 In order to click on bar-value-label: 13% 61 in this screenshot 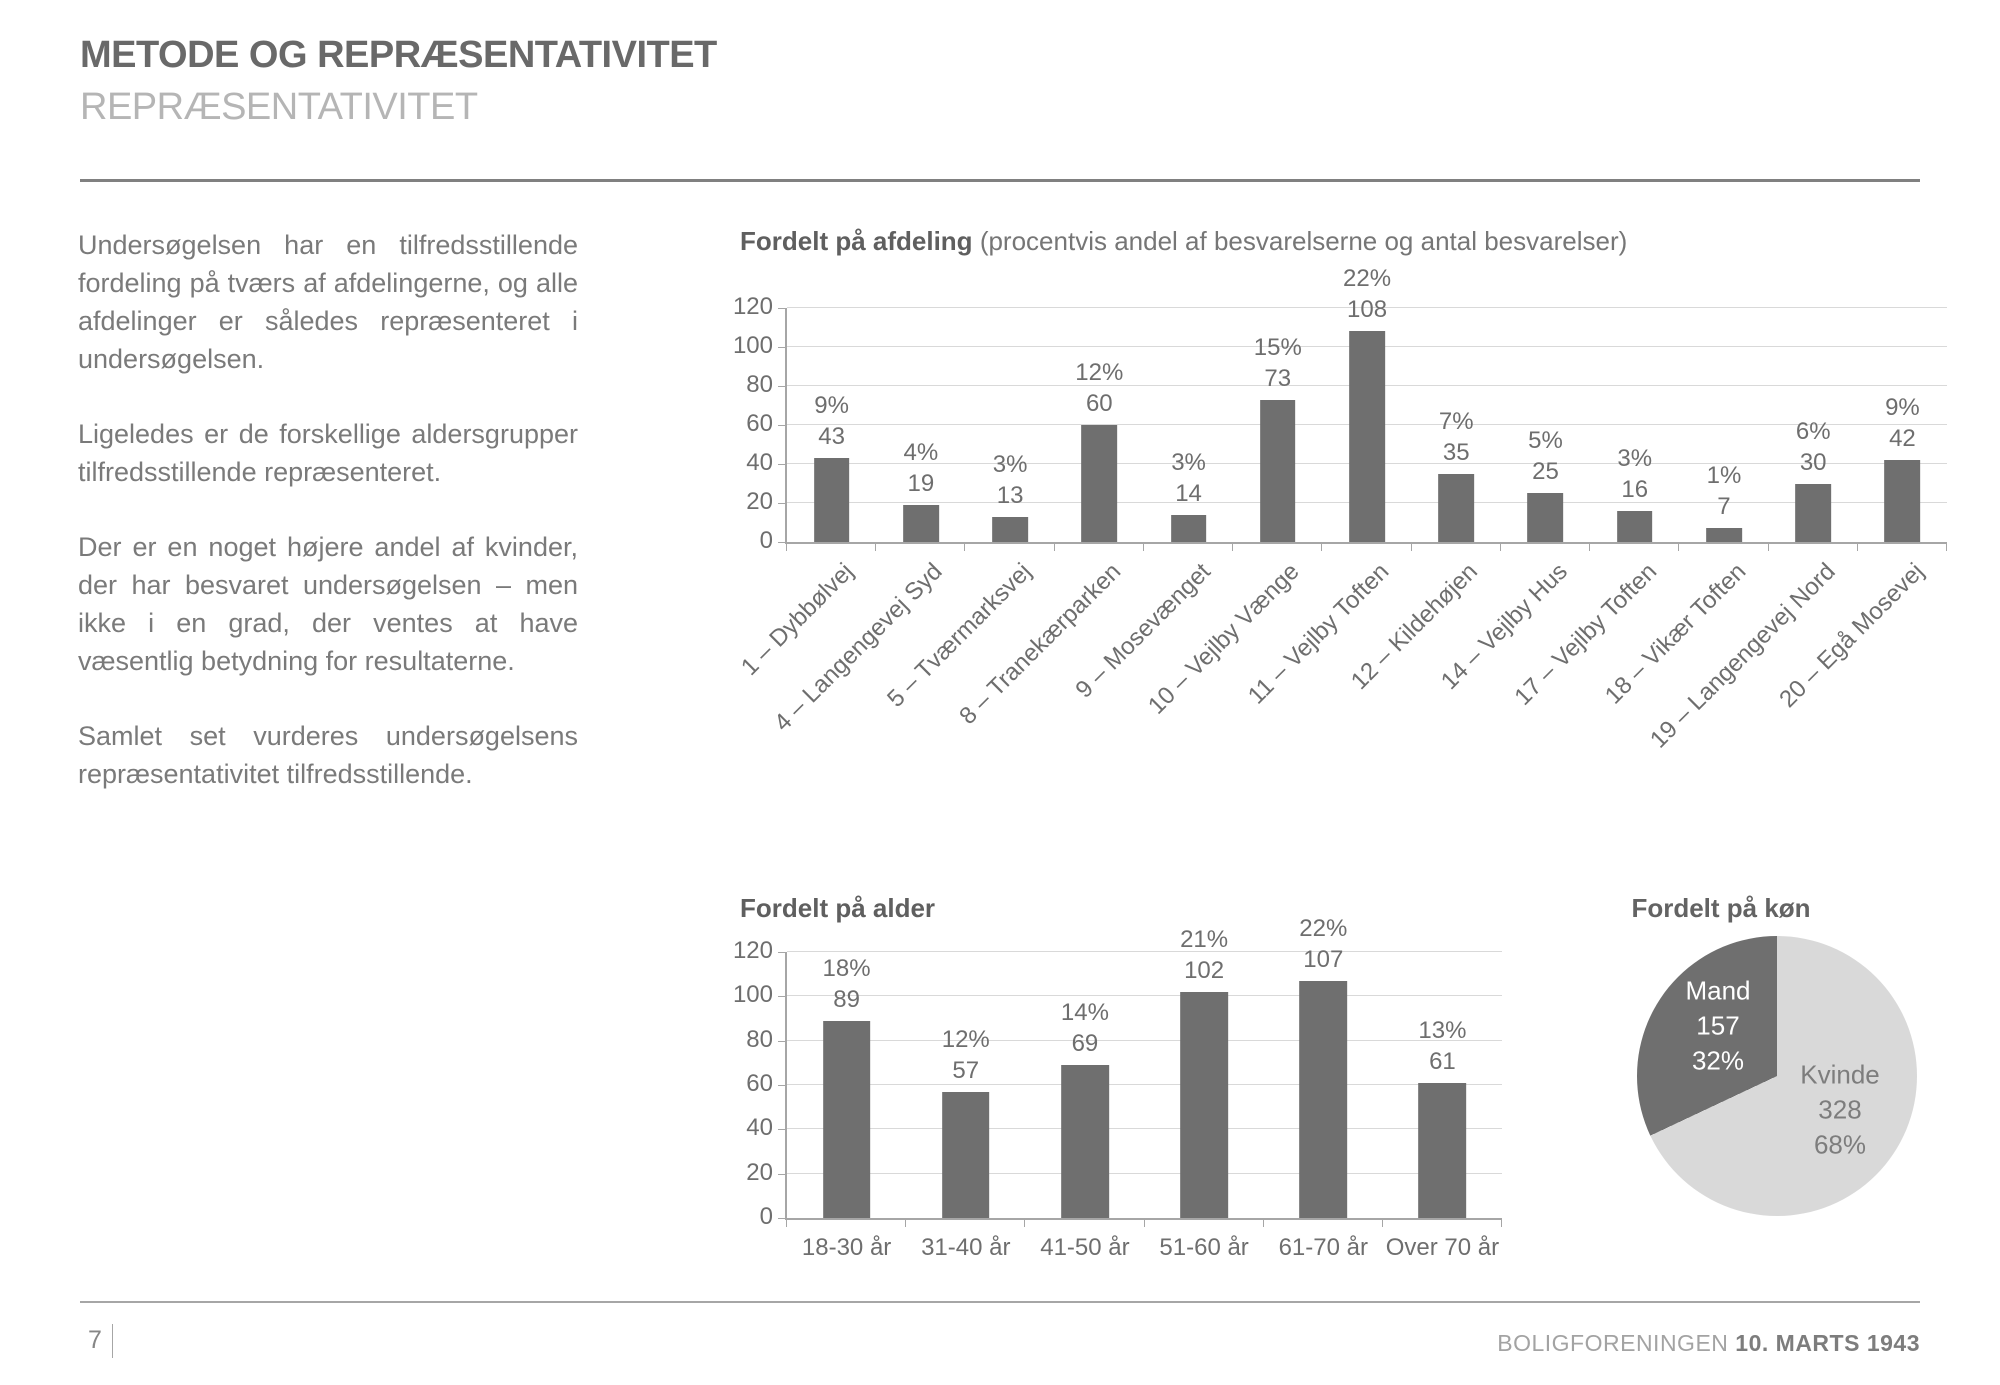, I will do `click(1442, 1046)`.